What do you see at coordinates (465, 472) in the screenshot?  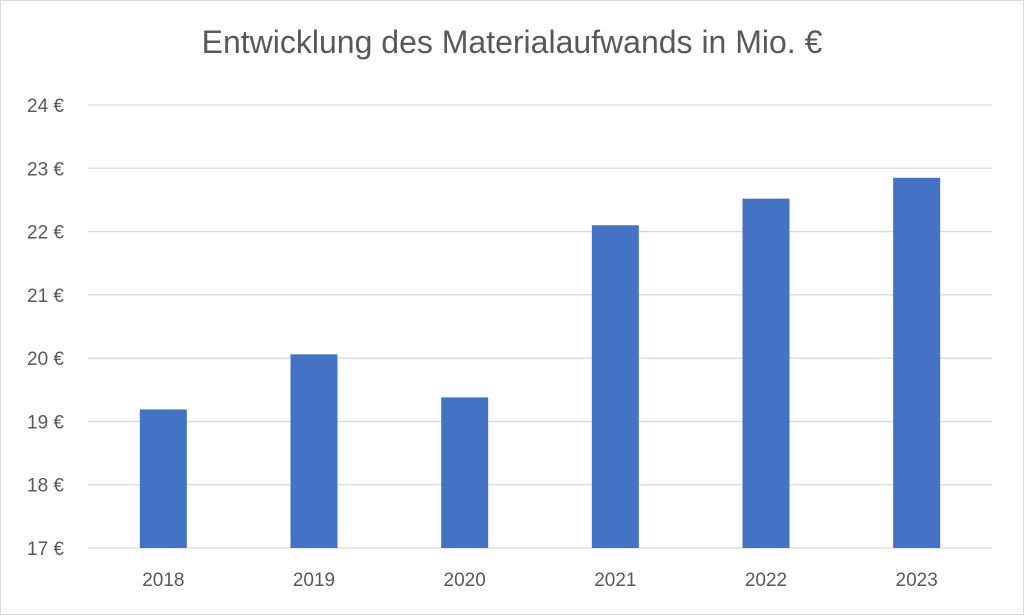 I see `bar-2020` at bounding box center [465, 472].